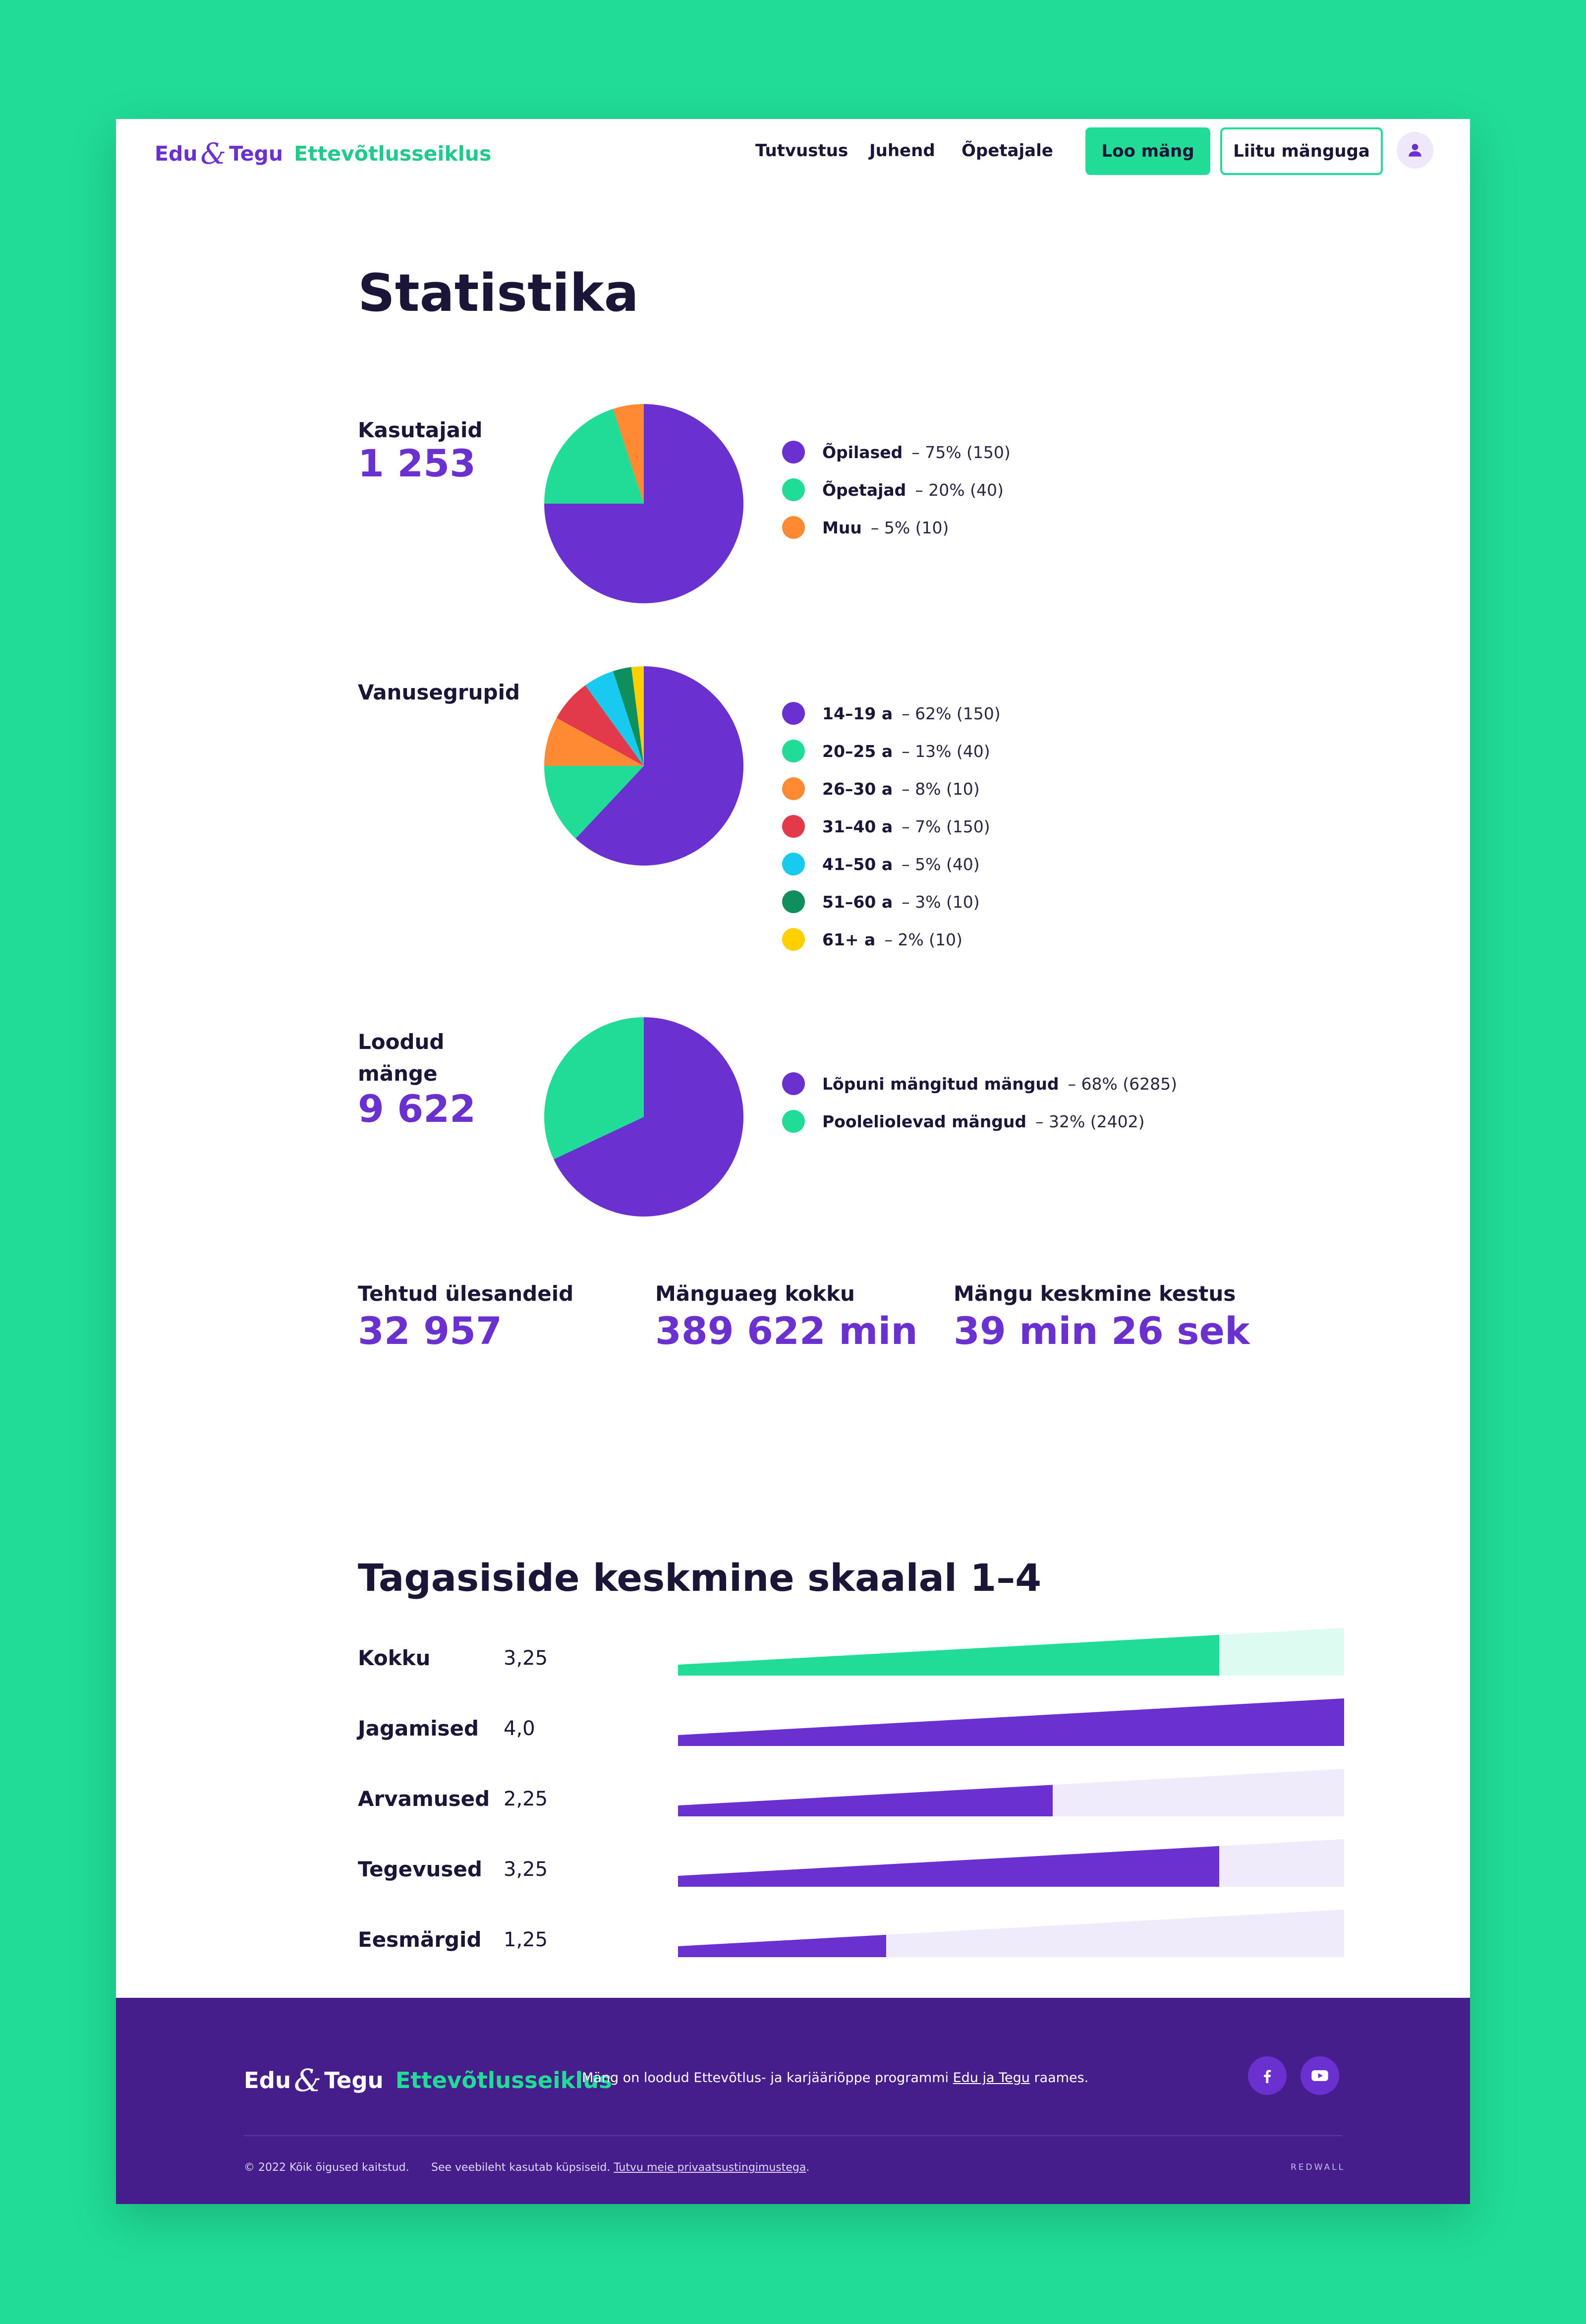 This screenshot has width=1586, height=2324. I want to click on legend-label: Muu, so click(842, 527).